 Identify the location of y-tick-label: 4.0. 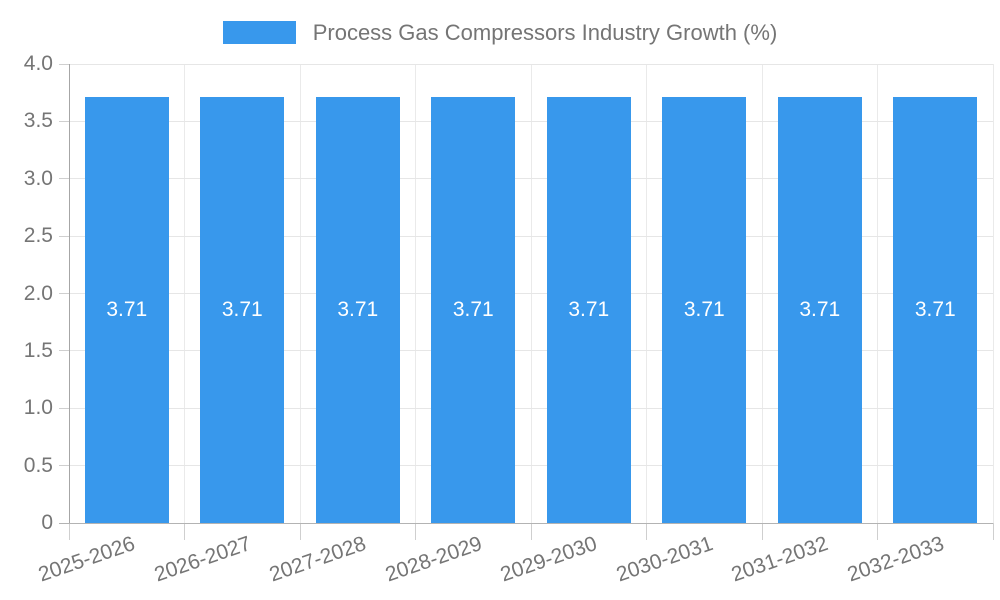
(38, 63).